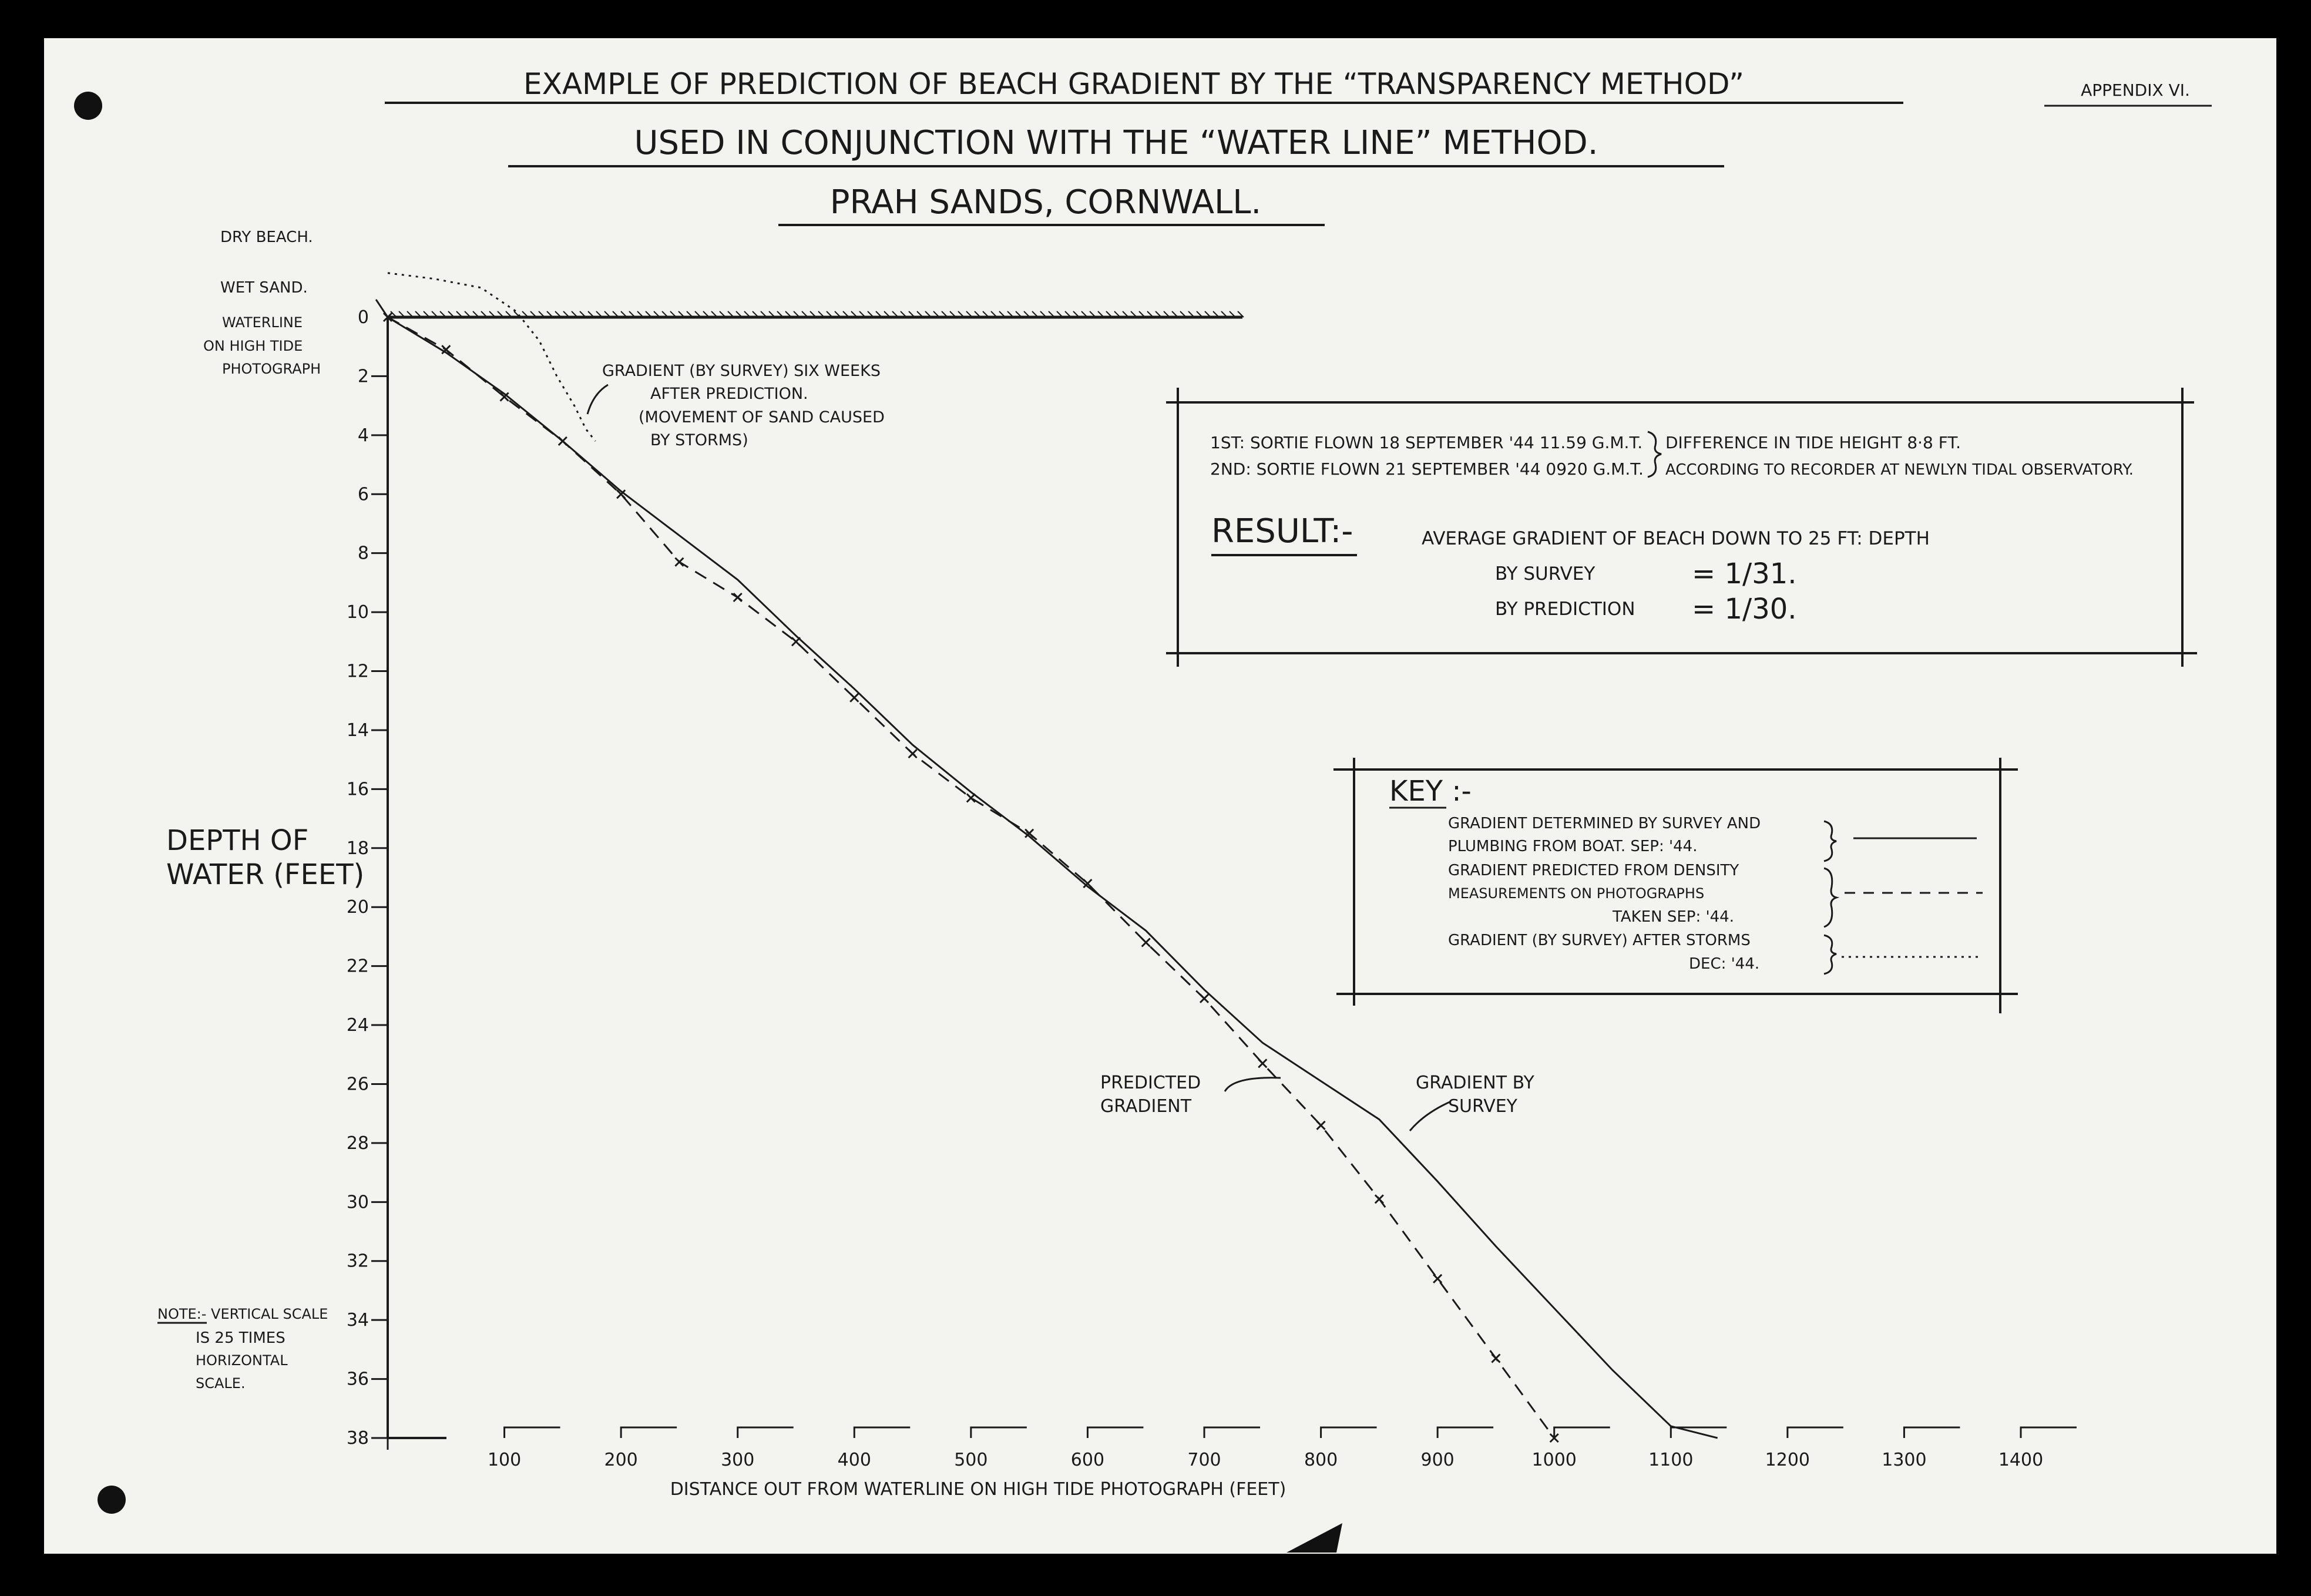  I want to click on x-tick-label: 400, so click(855, 1460).